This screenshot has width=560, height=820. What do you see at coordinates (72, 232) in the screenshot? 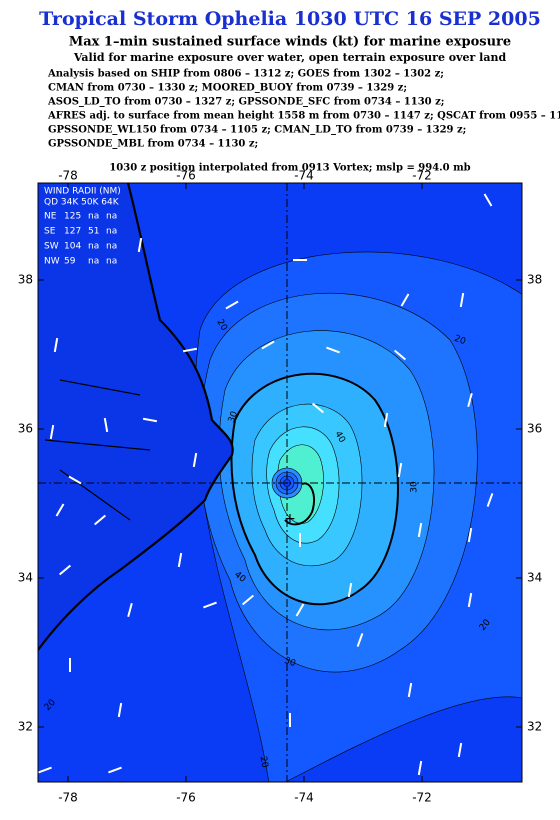
I see `radii-cell: 127` at bounding box center [72, 232].